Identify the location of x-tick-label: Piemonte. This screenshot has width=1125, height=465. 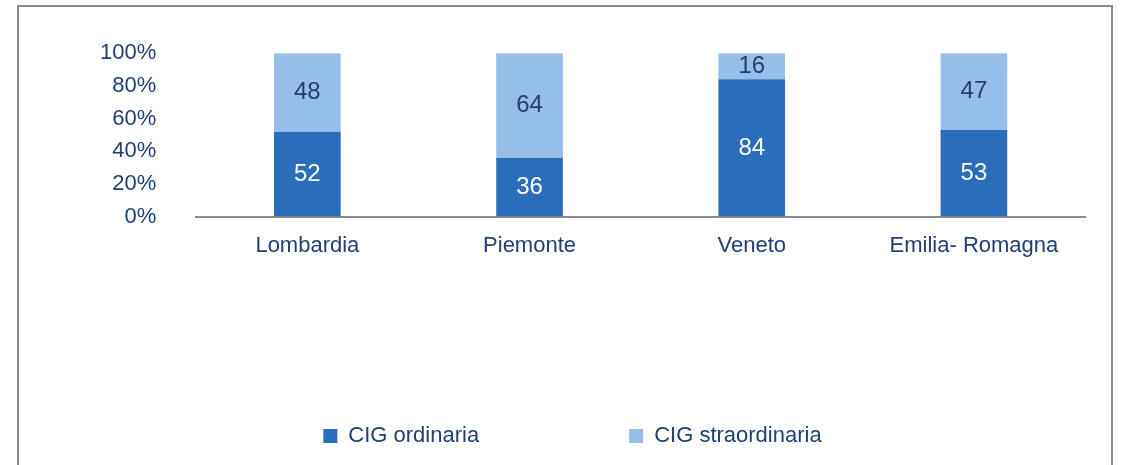
(530, 244).